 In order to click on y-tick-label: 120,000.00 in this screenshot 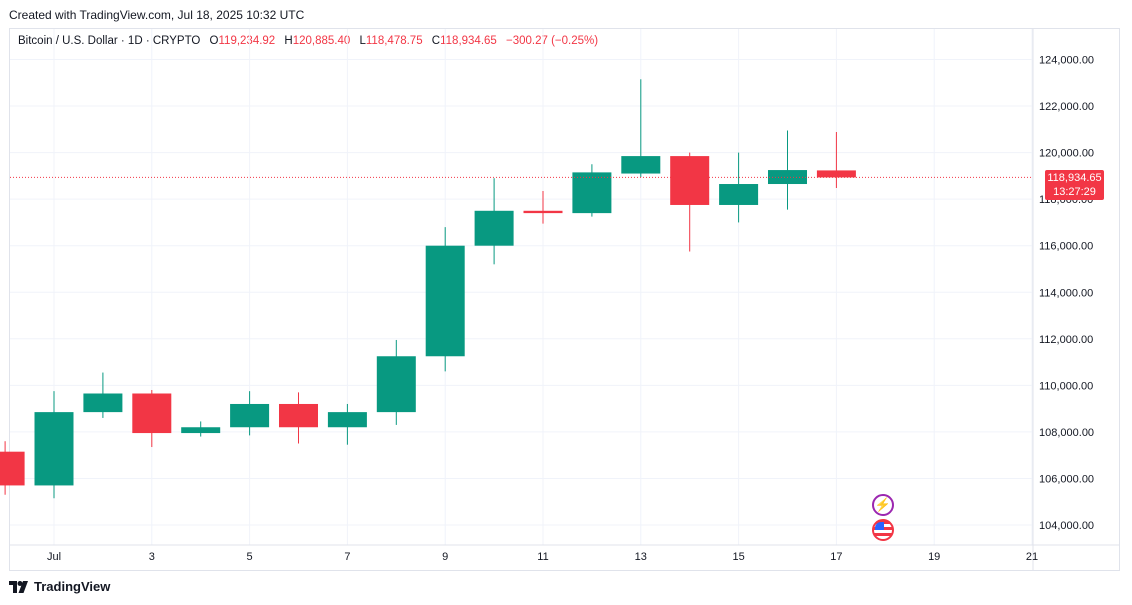, I will do `click(1066, 154)`.